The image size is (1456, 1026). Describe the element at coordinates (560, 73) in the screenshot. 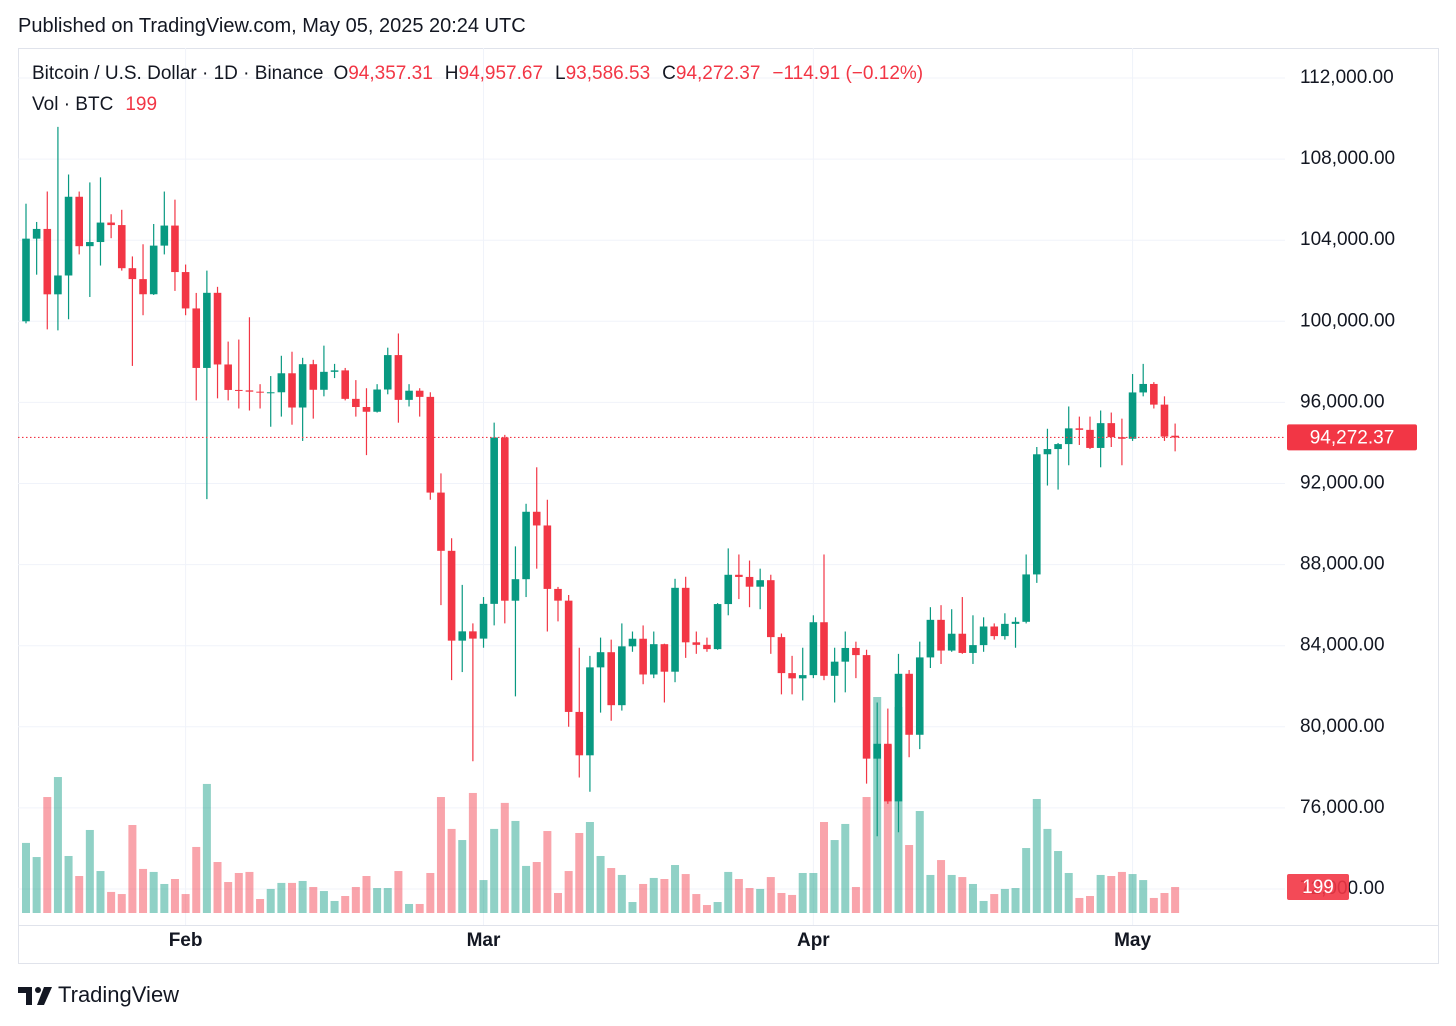

I see `legend-key: L` at that location.